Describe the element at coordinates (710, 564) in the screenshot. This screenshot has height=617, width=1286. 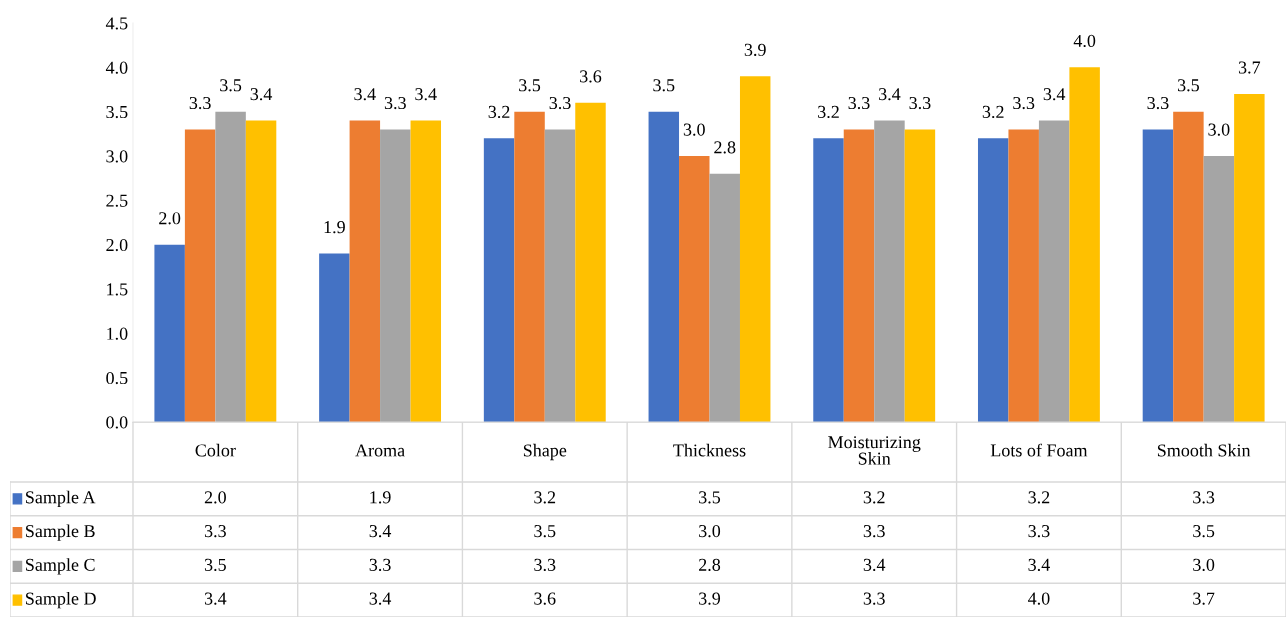
I see `data-label: 2.8` at that location.